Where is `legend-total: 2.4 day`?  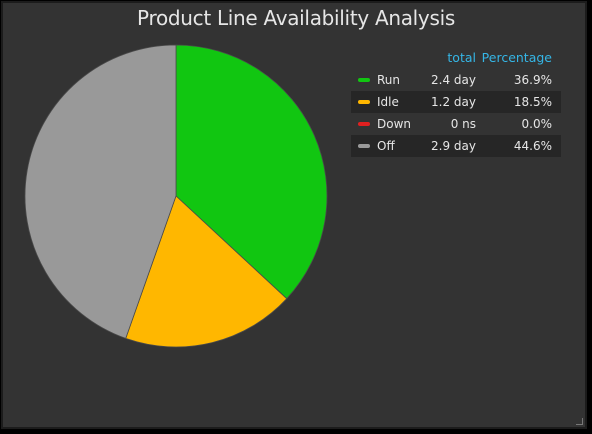
legend-total: 2.4 day is located at coordinates (453, 80).